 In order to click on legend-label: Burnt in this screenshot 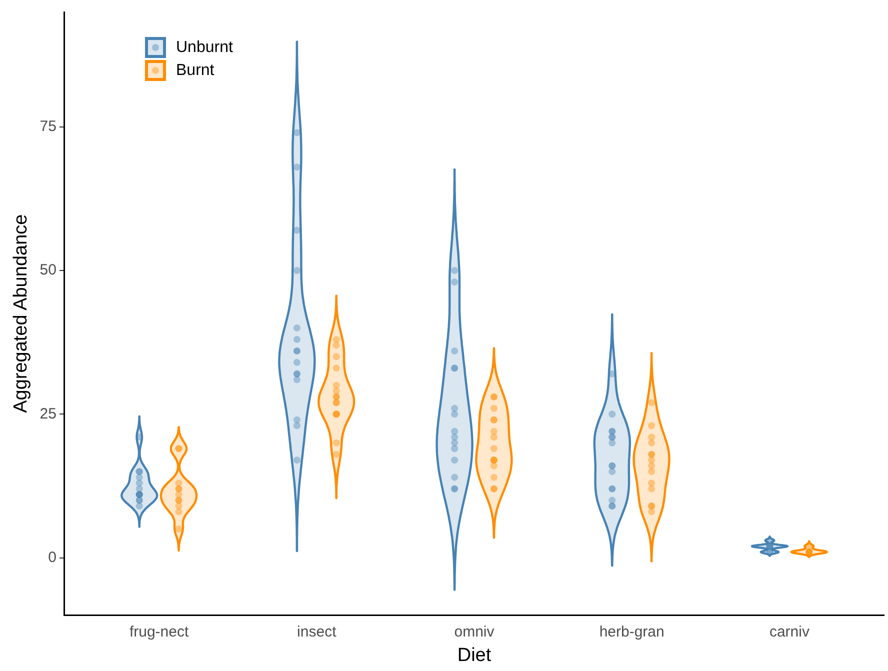, I will do `click(195, 71)`.